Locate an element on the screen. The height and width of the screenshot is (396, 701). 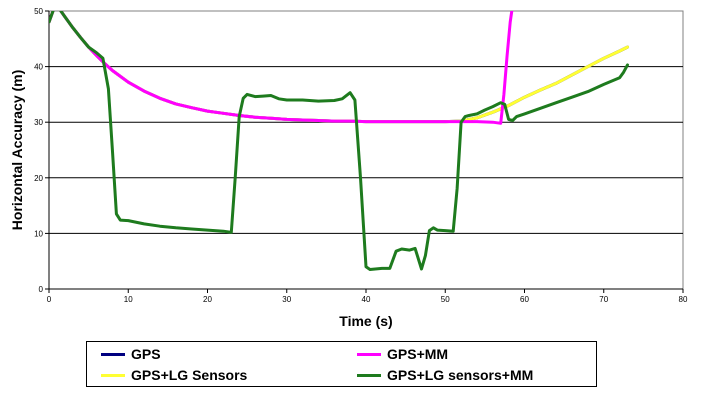
legend-label-gps: GPS is located at coordinates (146, 354).